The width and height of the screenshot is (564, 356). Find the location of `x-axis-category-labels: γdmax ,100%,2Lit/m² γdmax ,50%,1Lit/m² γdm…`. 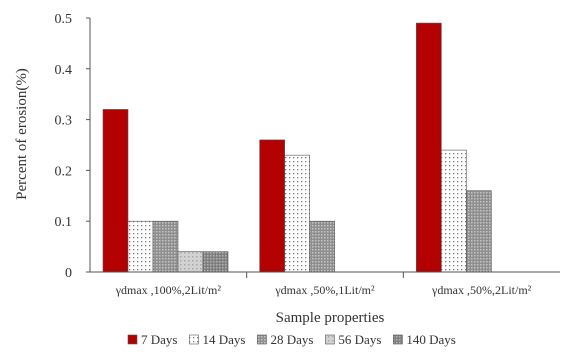

x-axis-category-labels: γdmax ,100%,2Lit/m² γdmax ,50%,1Lit/m² γdm… is located at coordinates (323, 290).